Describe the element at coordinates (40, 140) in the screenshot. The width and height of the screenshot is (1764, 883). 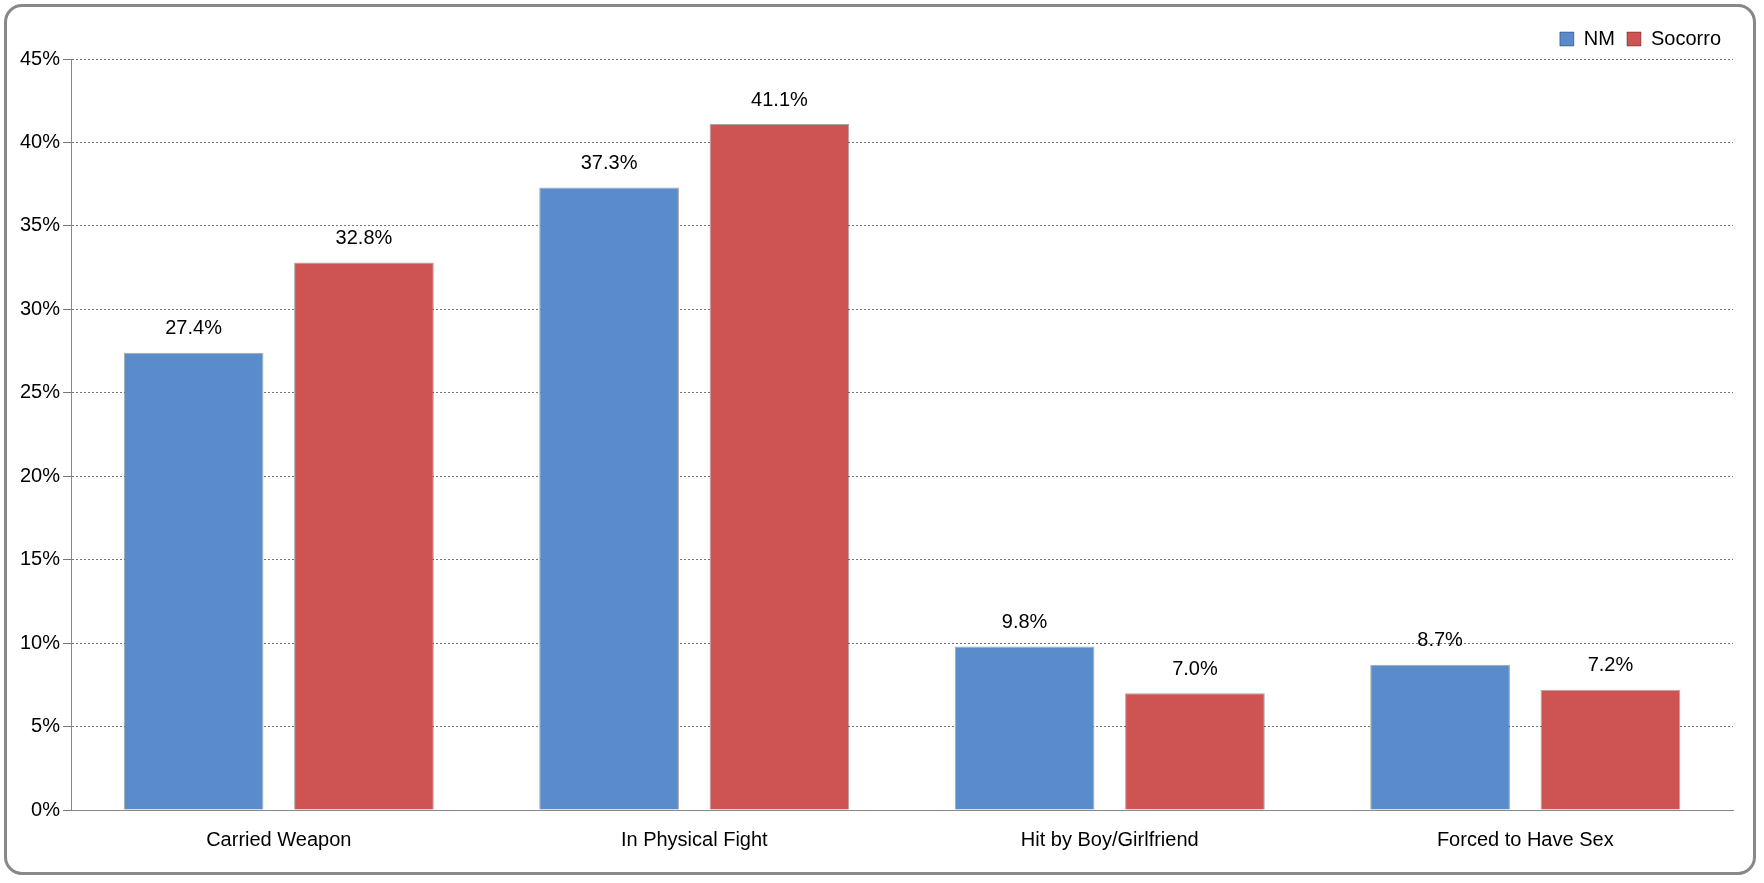
I see `y-tick-label: 40%` at that location.